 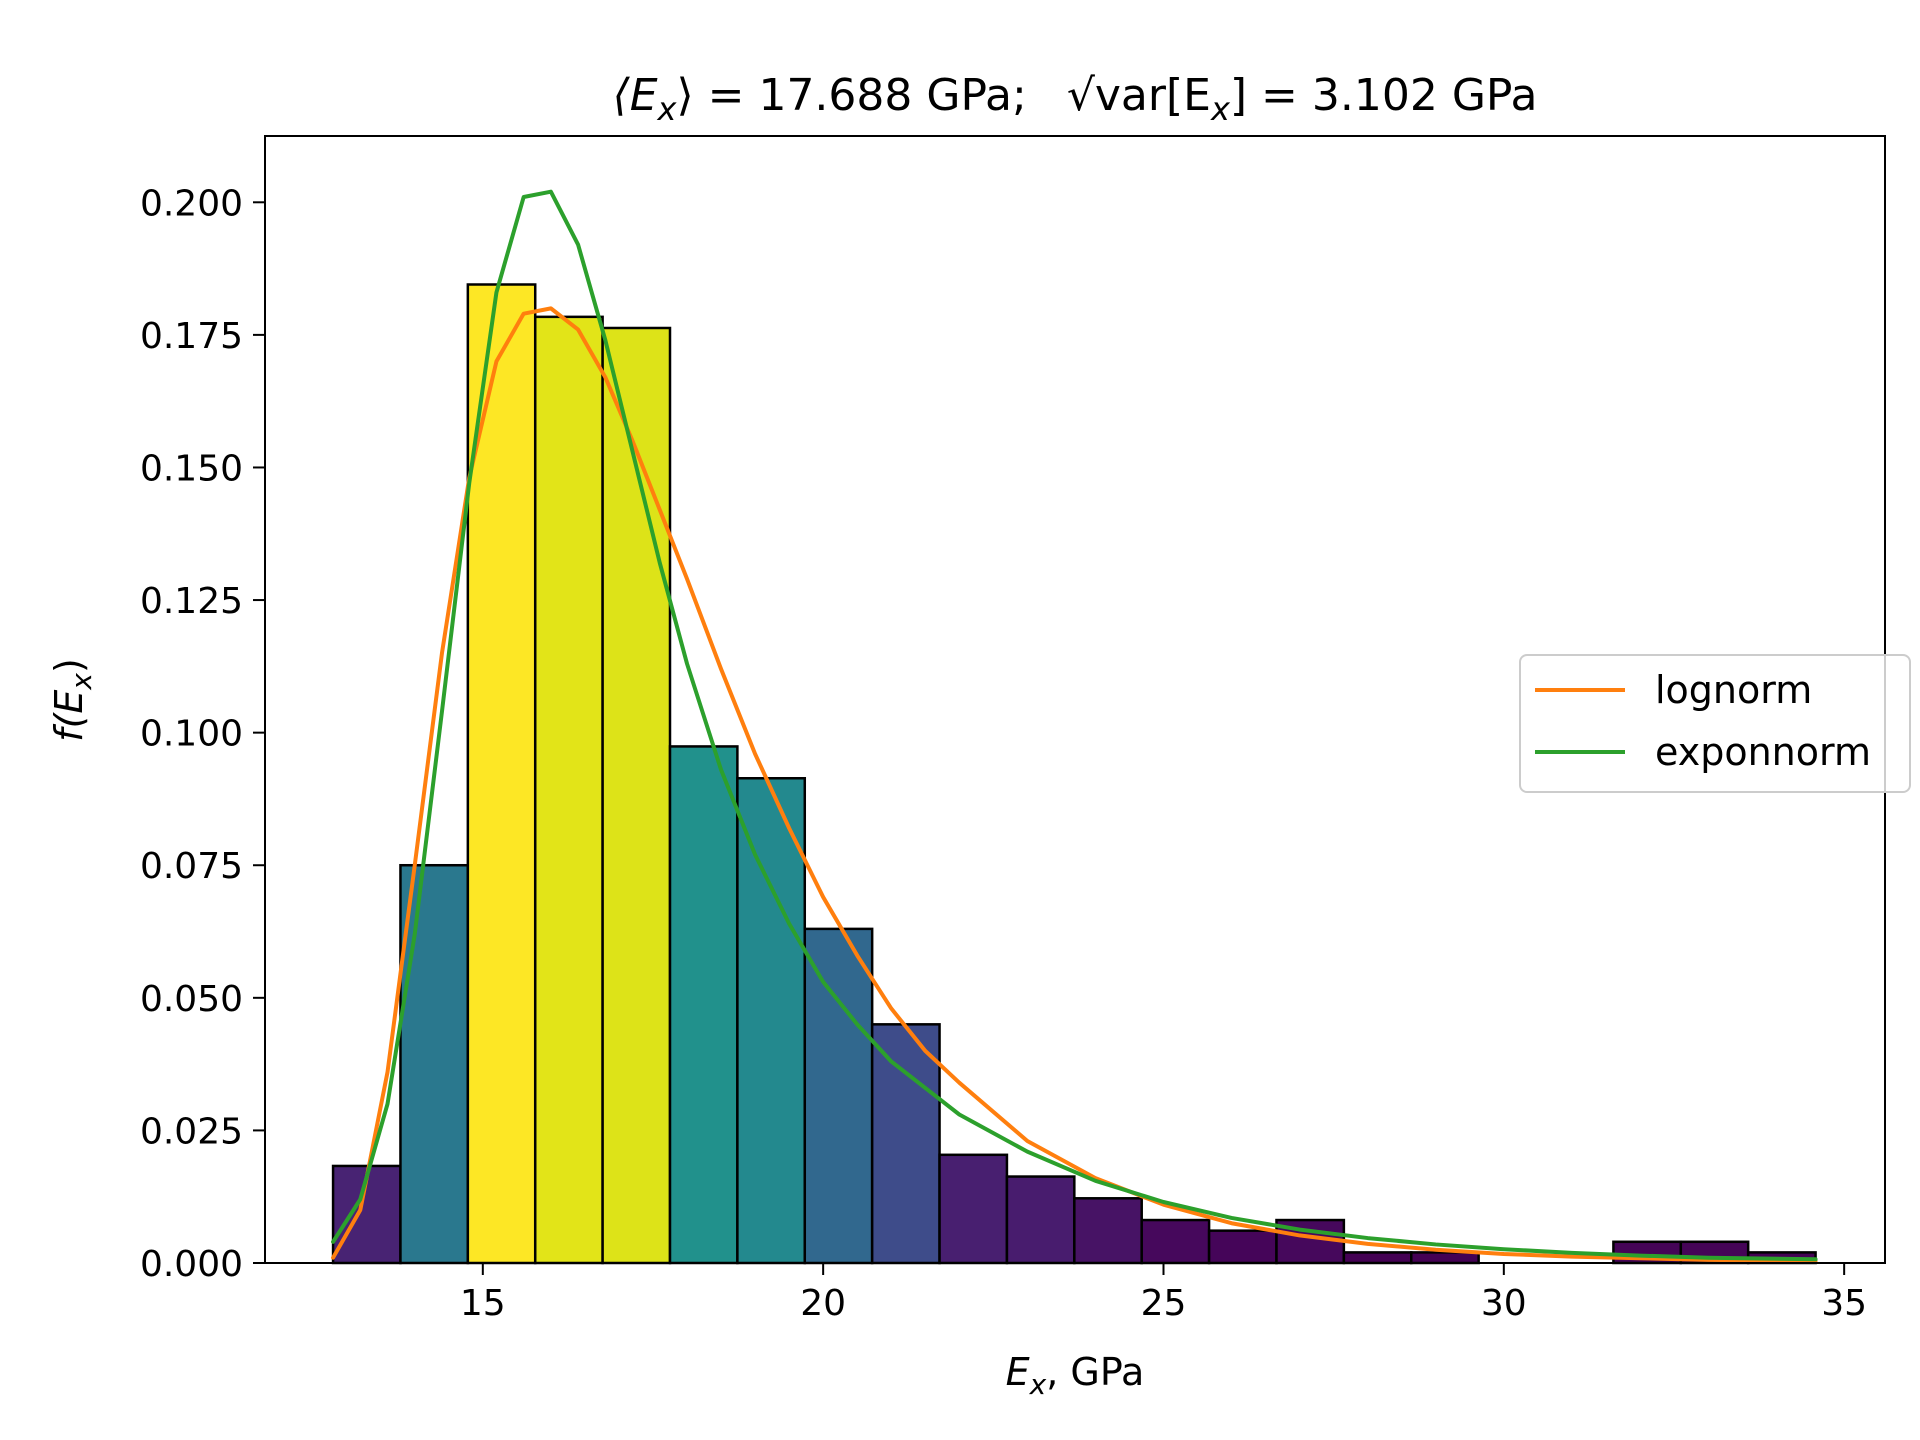 What do you see at coordinates (1763, 752) in the screenshot?
I see `legend-label-exponnorm: exponnorm` at bounding box center [1763, 752].